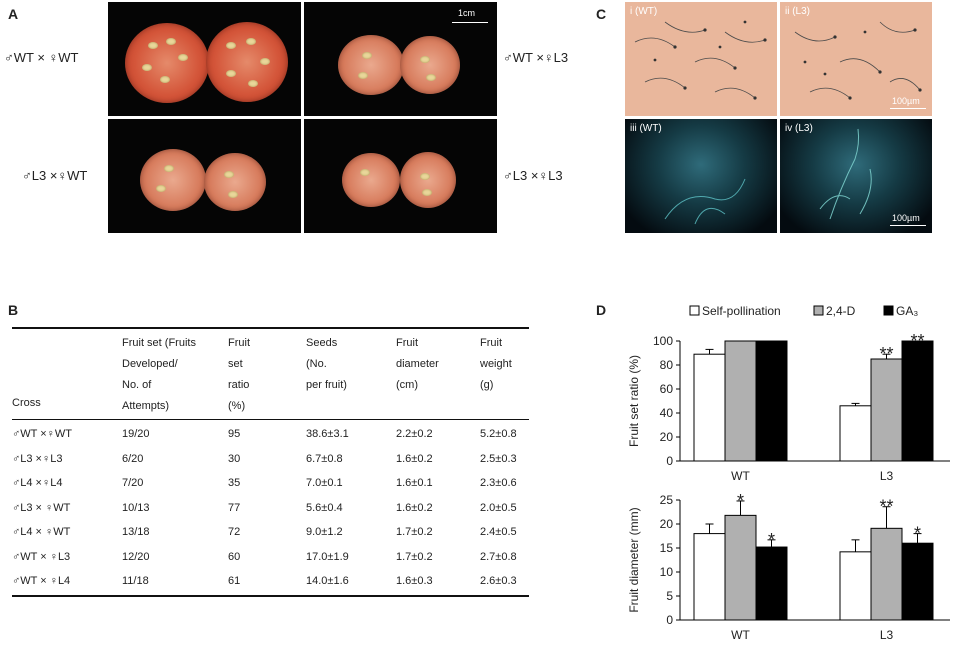 The height and width of the screenshot is (647, 970). Describe the element at coordinates (667, 437) in the screenshot. I see `y-tick-label: 20` at that location.